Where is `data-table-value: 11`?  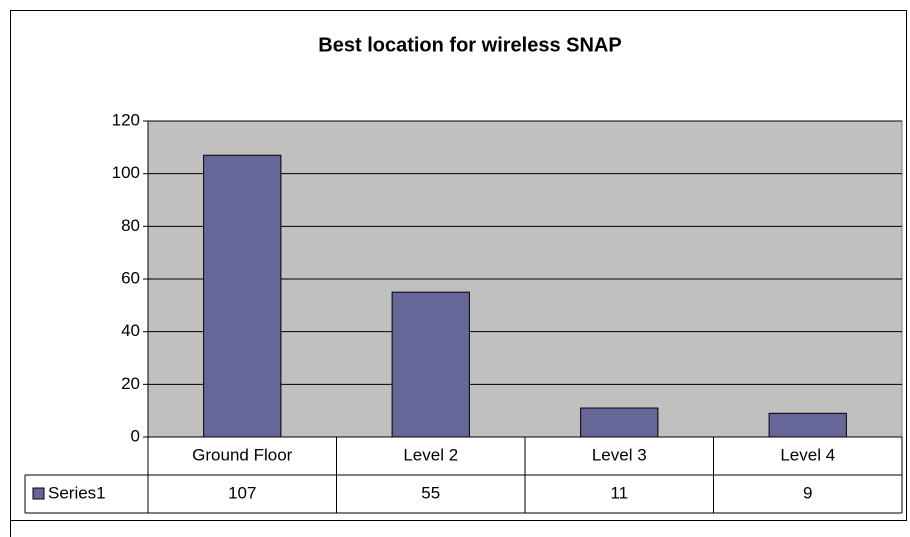 data-table-value: 11 is located at coordinates (619, 492).